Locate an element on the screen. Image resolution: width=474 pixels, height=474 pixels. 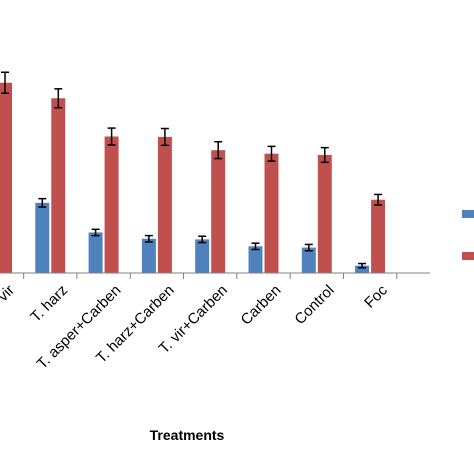
x-axis-title: Treatments is located at coordinates (187, 435).